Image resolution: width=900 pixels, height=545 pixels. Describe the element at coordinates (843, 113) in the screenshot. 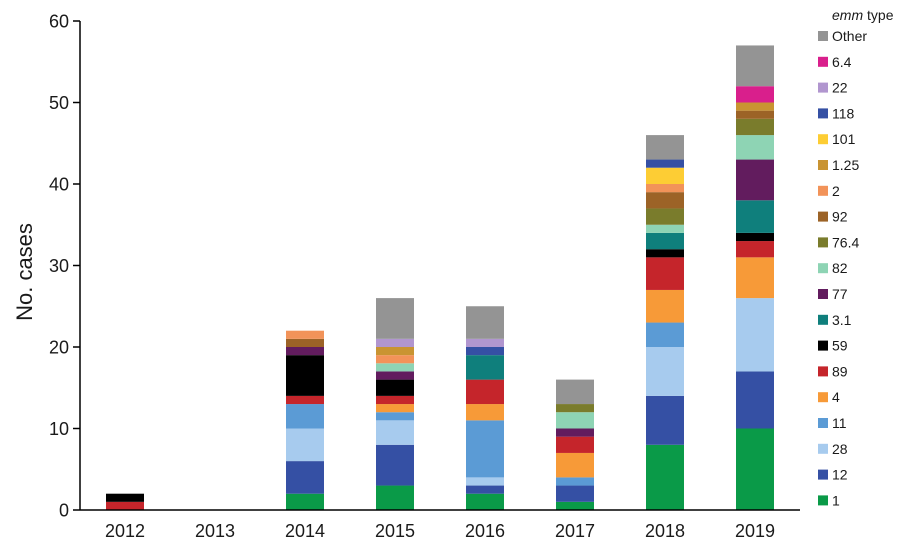

I see `legend-label: 118` at that location.